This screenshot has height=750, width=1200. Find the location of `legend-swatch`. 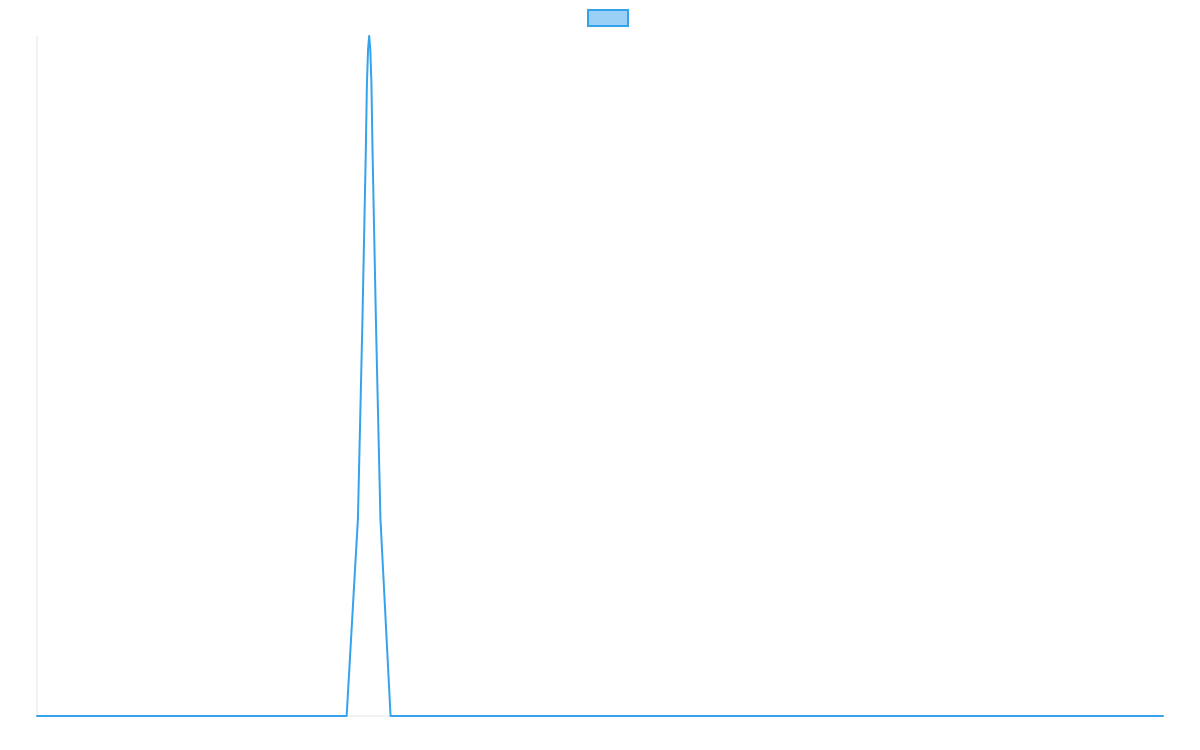

legend-swatch is located at coordinates (608, 18).